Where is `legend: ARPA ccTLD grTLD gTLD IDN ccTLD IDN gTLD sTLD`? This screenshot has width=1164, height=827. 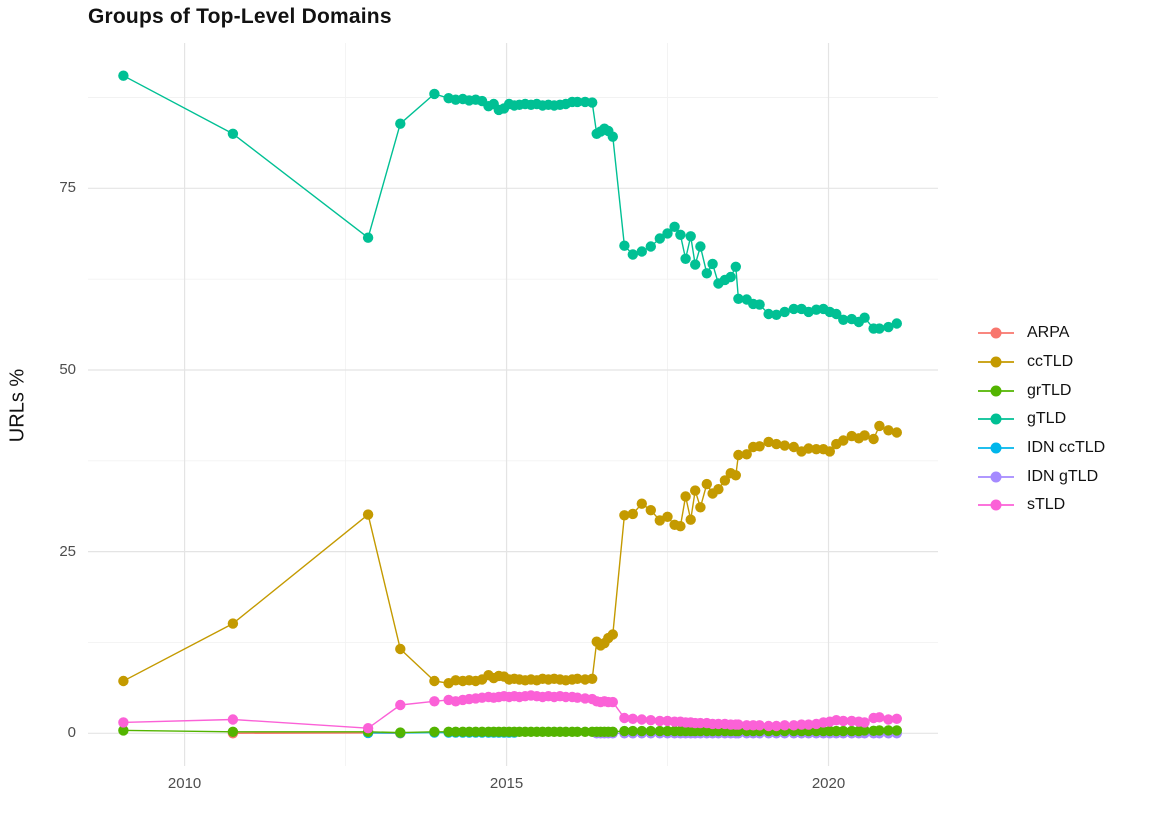 legend: ARPA ccTLD grTLD gTLD IDN ccTLD IDN gTLD sTLD is located at coordinates (1040, 419).